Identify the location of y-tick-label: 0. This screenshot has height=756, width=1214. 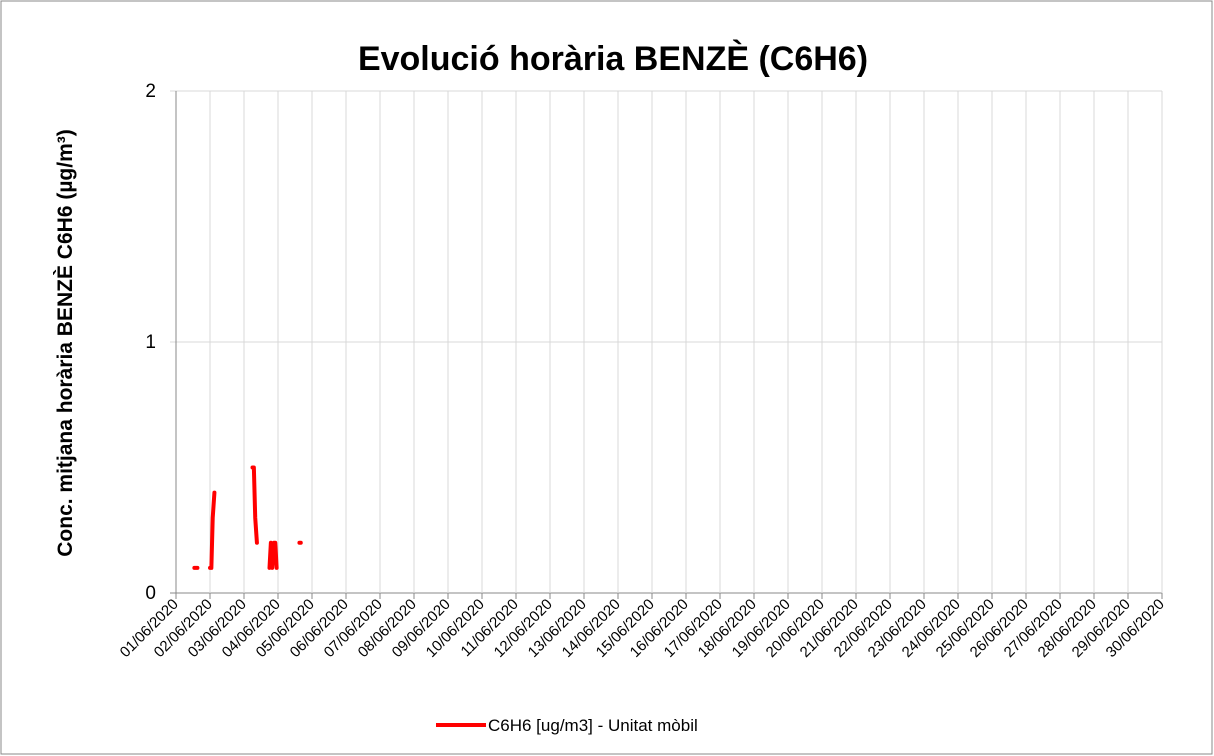
(150, 593).